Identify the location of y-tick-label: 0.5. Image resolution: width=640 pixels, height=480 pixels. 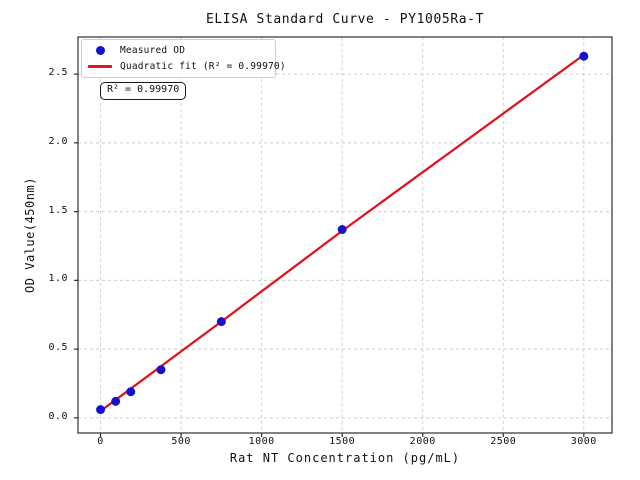
(58, 348).